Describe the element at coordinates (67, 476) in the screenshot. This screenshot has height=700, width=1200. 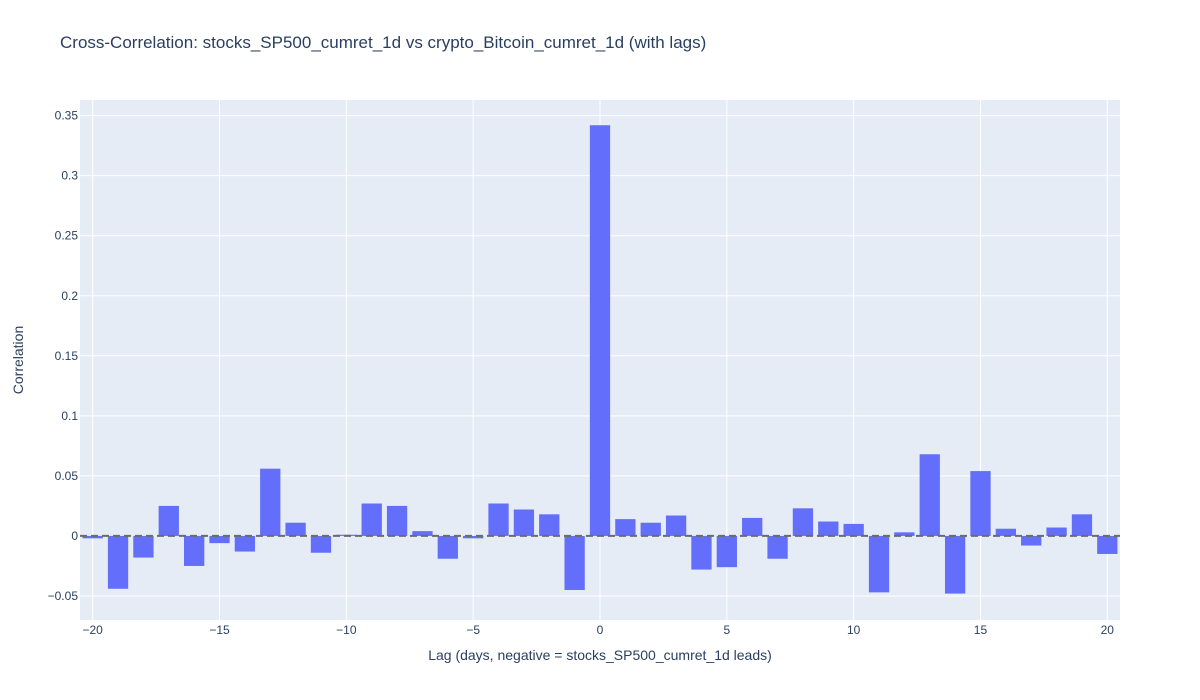
I see `y-tick-label: 0.05` at that location.